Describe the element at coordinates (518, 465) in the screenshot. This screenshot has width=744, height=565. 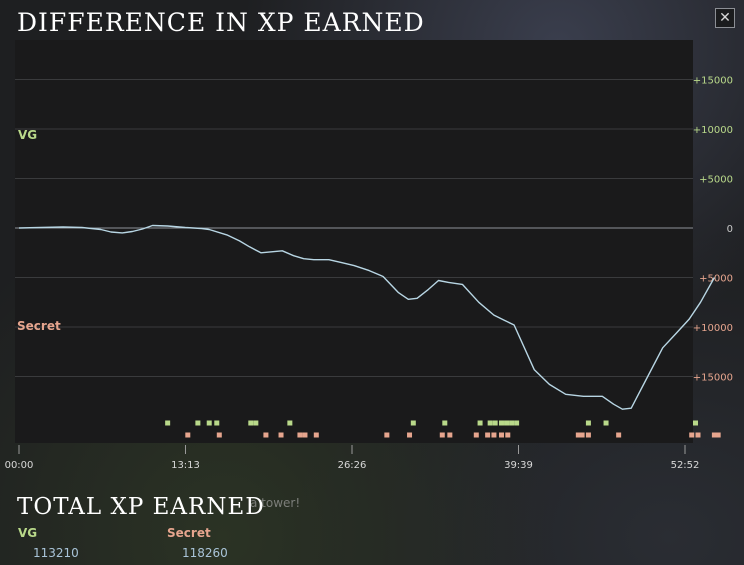
I see `x-tick-label: 39:39` at that location.